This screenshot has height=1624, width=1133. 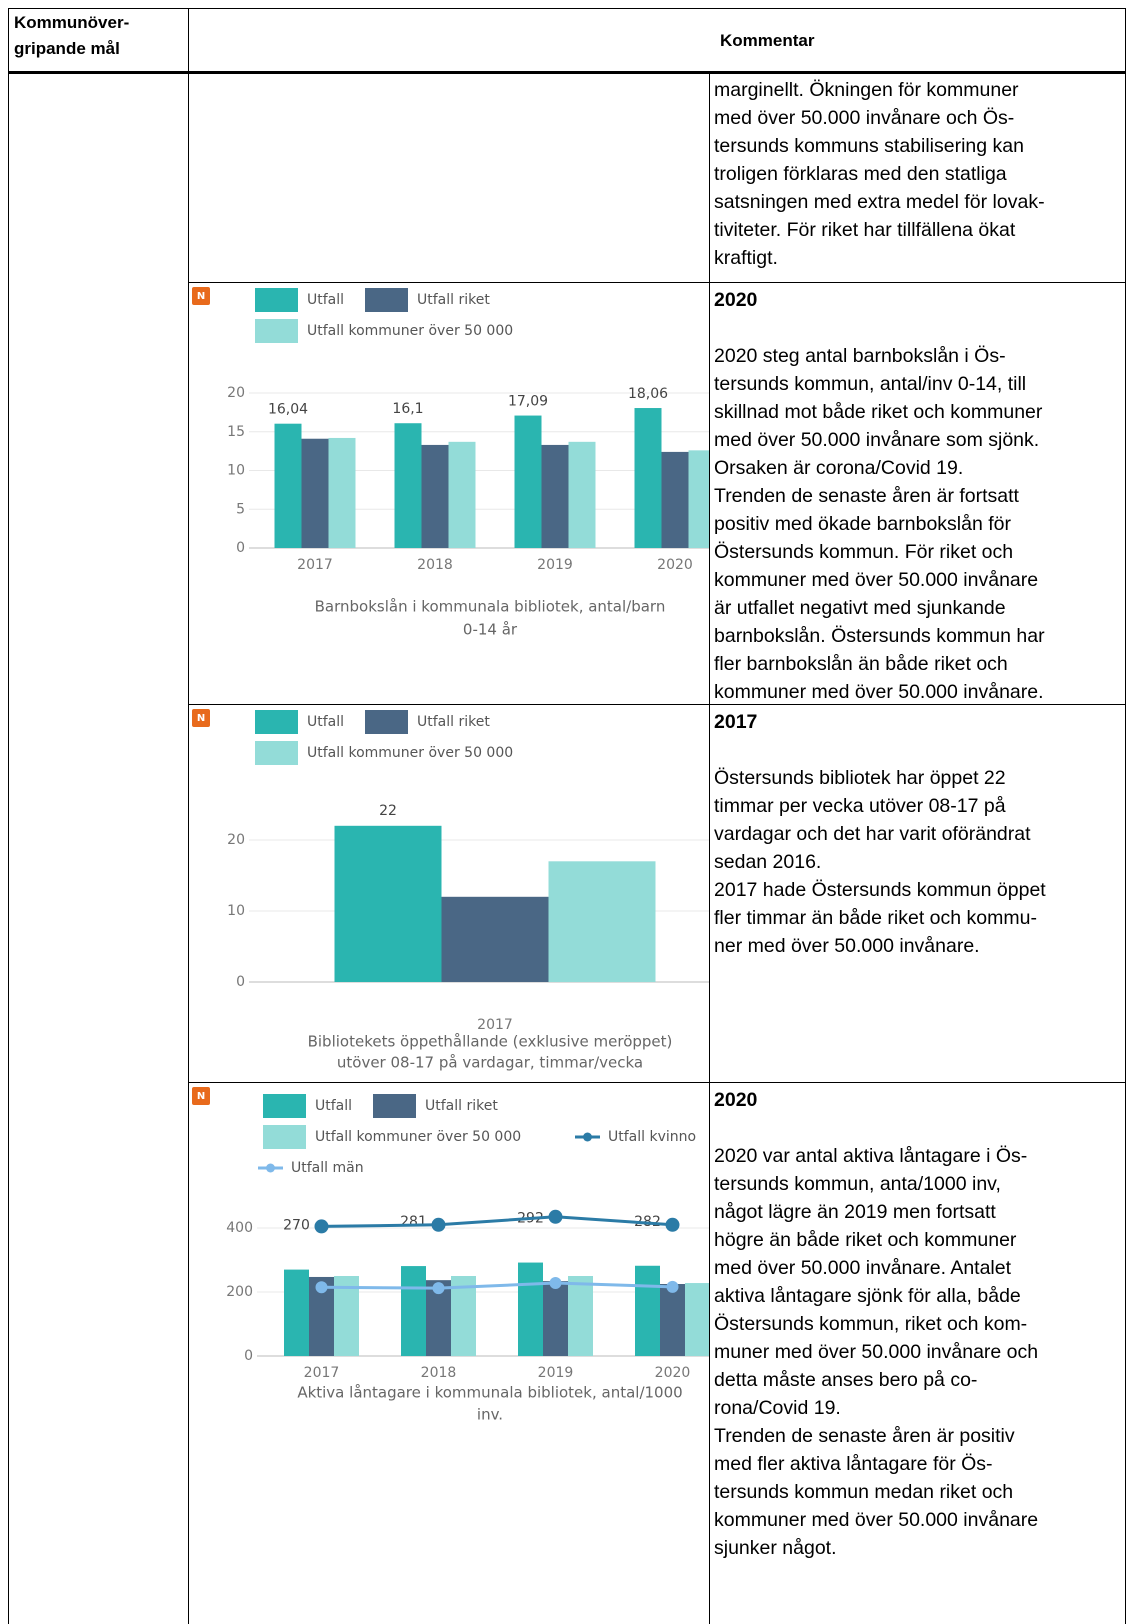 What do you see at coordinates (871, 1324) in the screenshot?
I see `comment-line: Östersunds kommun, riket och kom-` at bounding box center [871, 1324].